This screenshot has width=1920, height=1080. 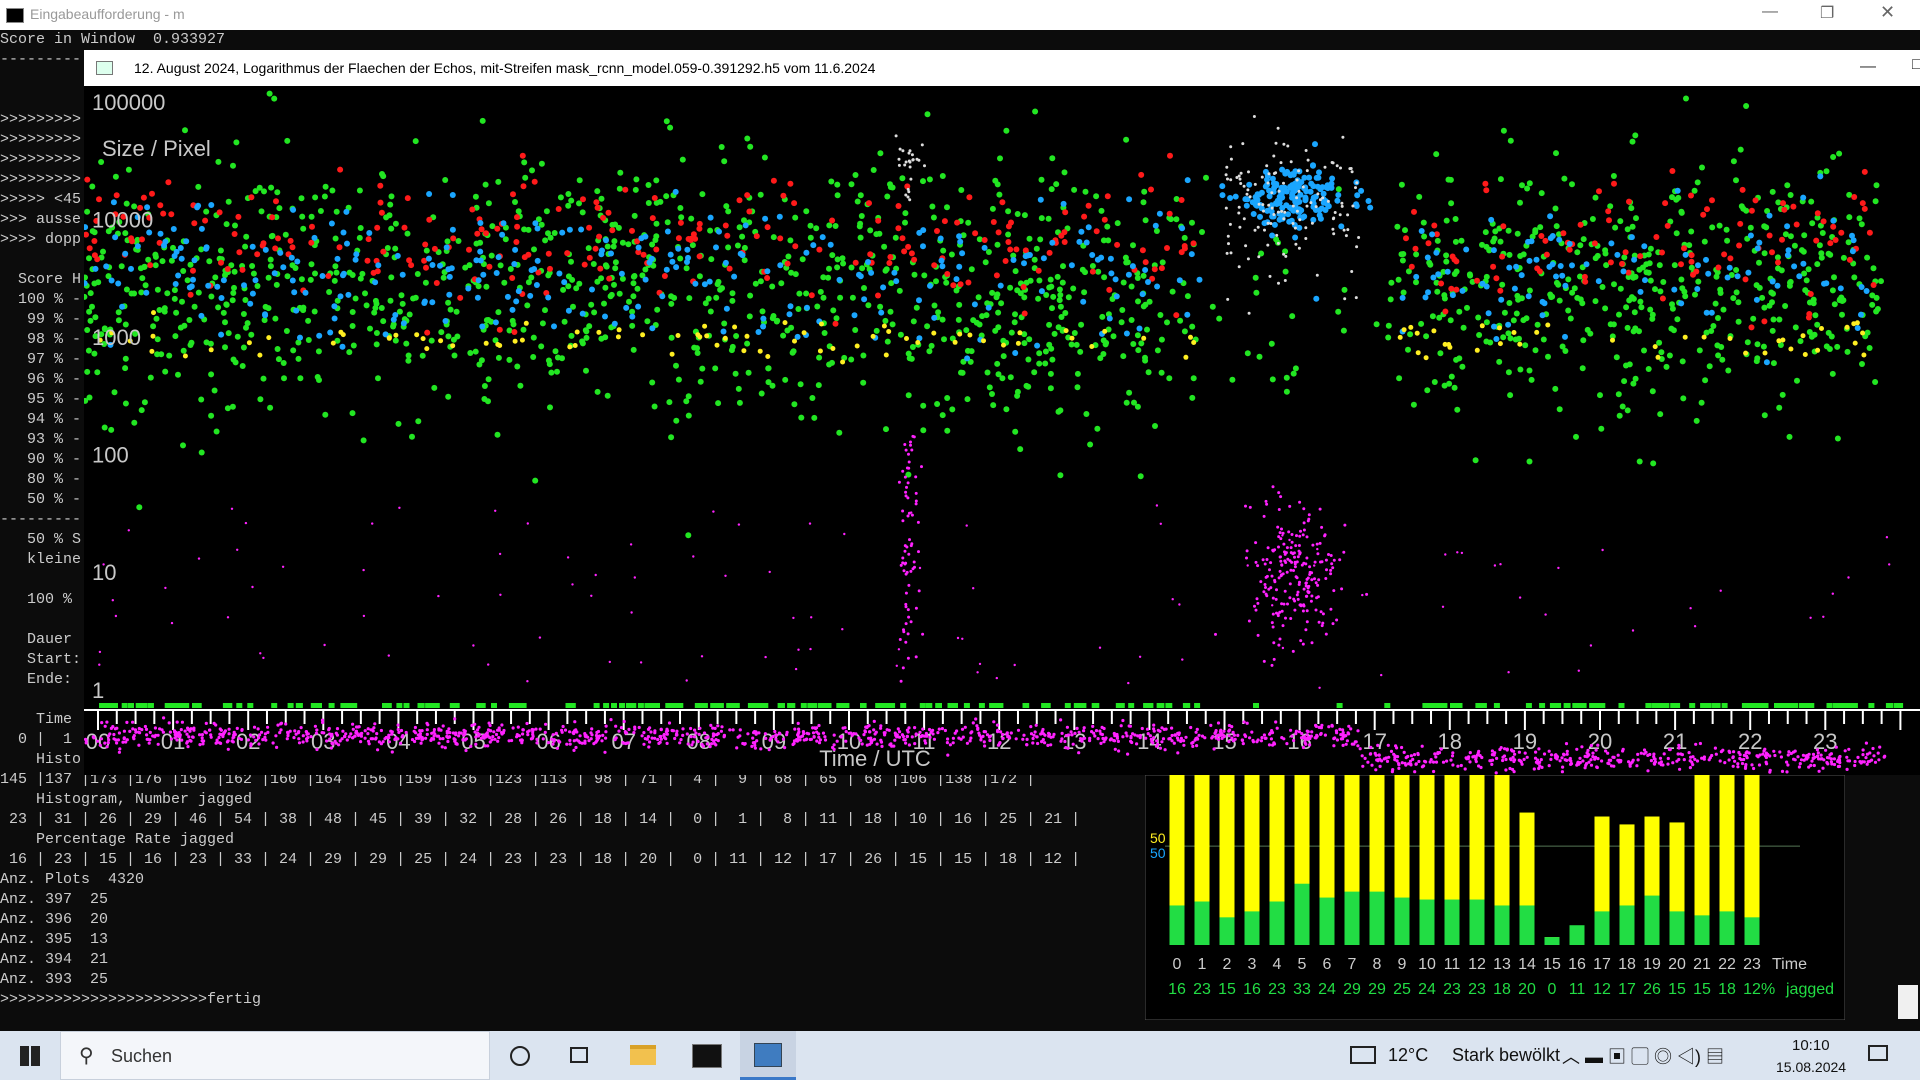 What do you see at coordinates (1717, 705) in the screenshot?
I see `baseline-dot` at bounding box center [1717, 705].